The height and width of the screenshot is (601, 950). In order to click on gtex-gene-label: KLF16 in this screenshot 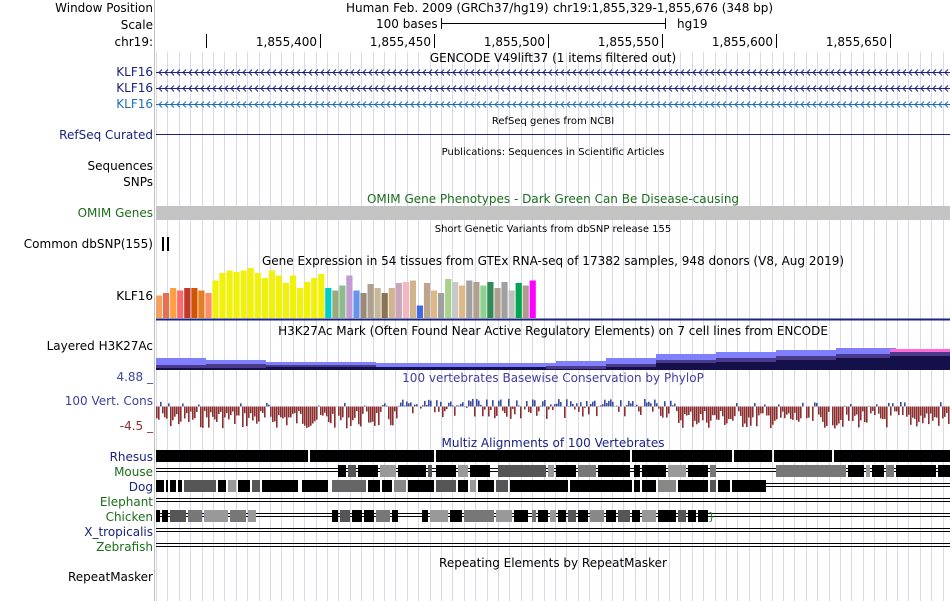, I will do `click(134, 296)`.